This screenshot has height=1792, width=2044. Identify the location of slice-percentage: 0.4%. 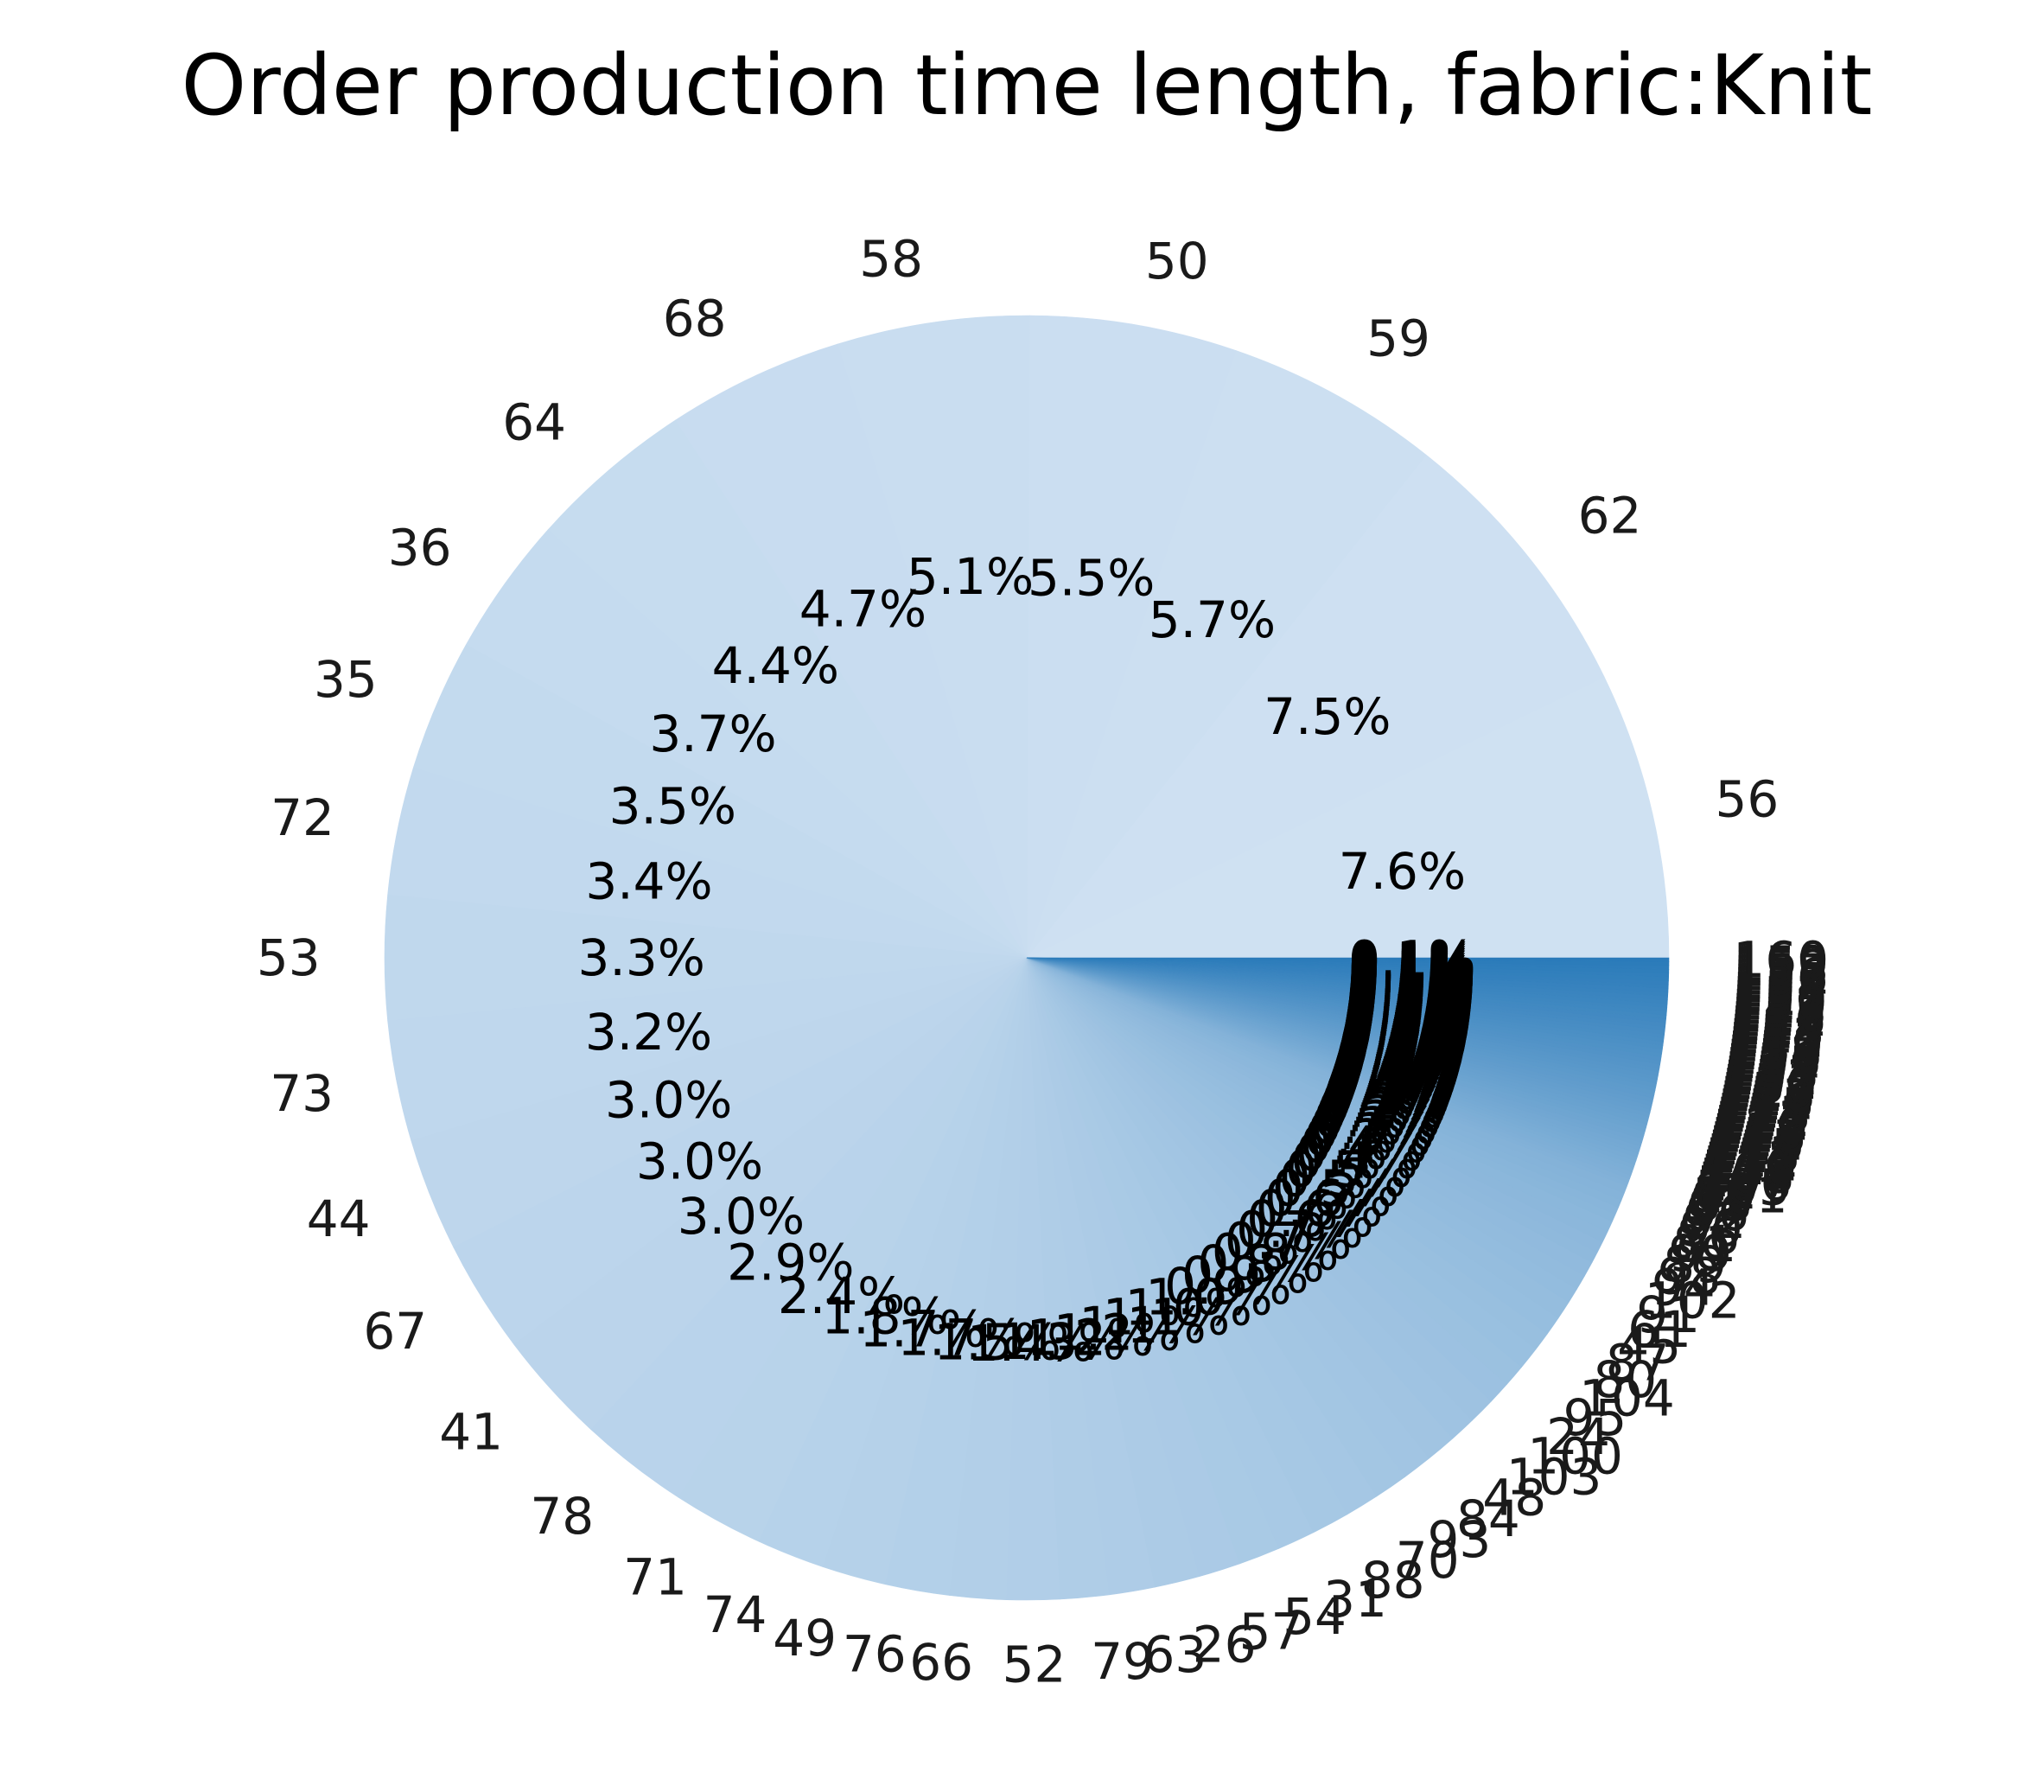
(1359, 1153).